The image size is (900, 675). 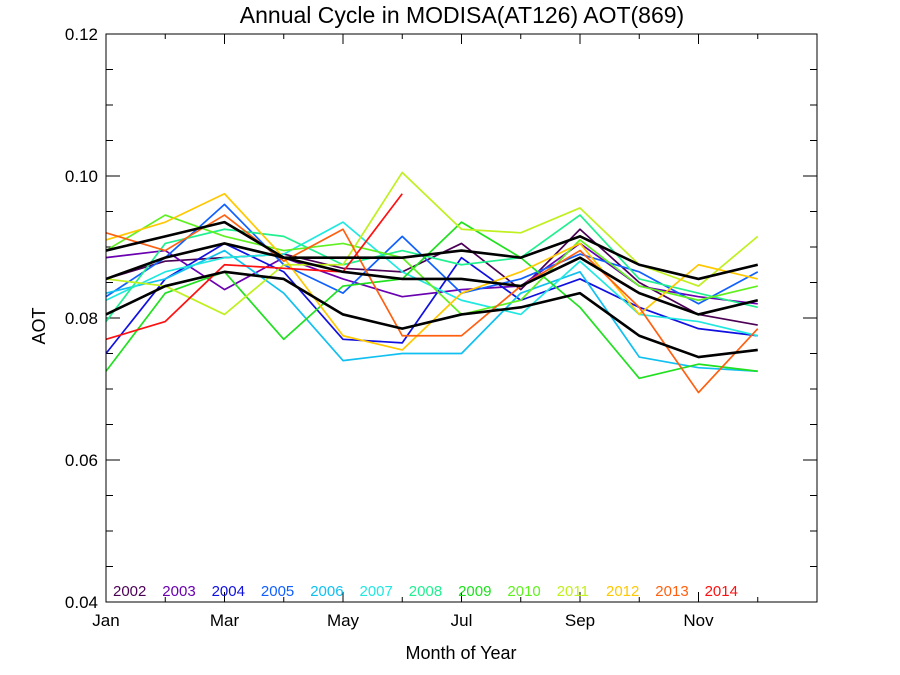 What do you see at coordinates (376, 591) in the screenshot?
I see `legend-entry-2007: 2007` at bounding box center [376, 591].